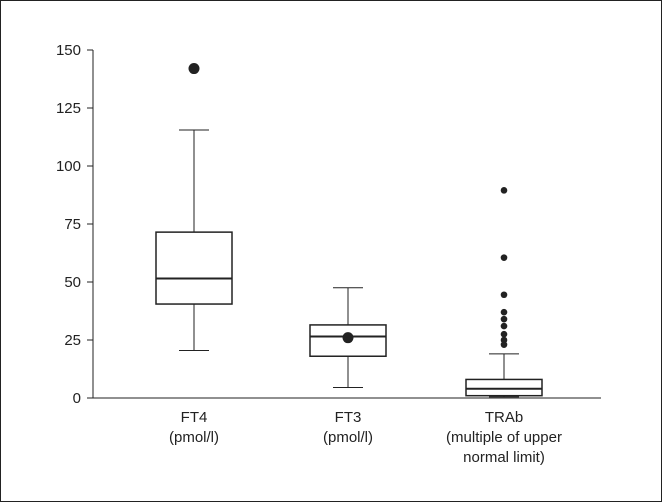  I want to click on category-label-line: normal limit), so click(504, 457).